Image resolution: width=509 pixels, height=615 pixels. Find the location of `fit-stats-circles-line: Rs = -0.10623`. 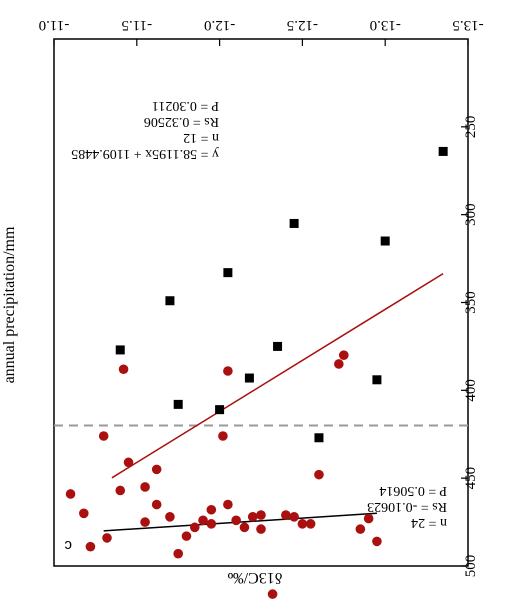

fit-stats-circles-line: Rs = -0.10623 is located at coordinates (407, 506).